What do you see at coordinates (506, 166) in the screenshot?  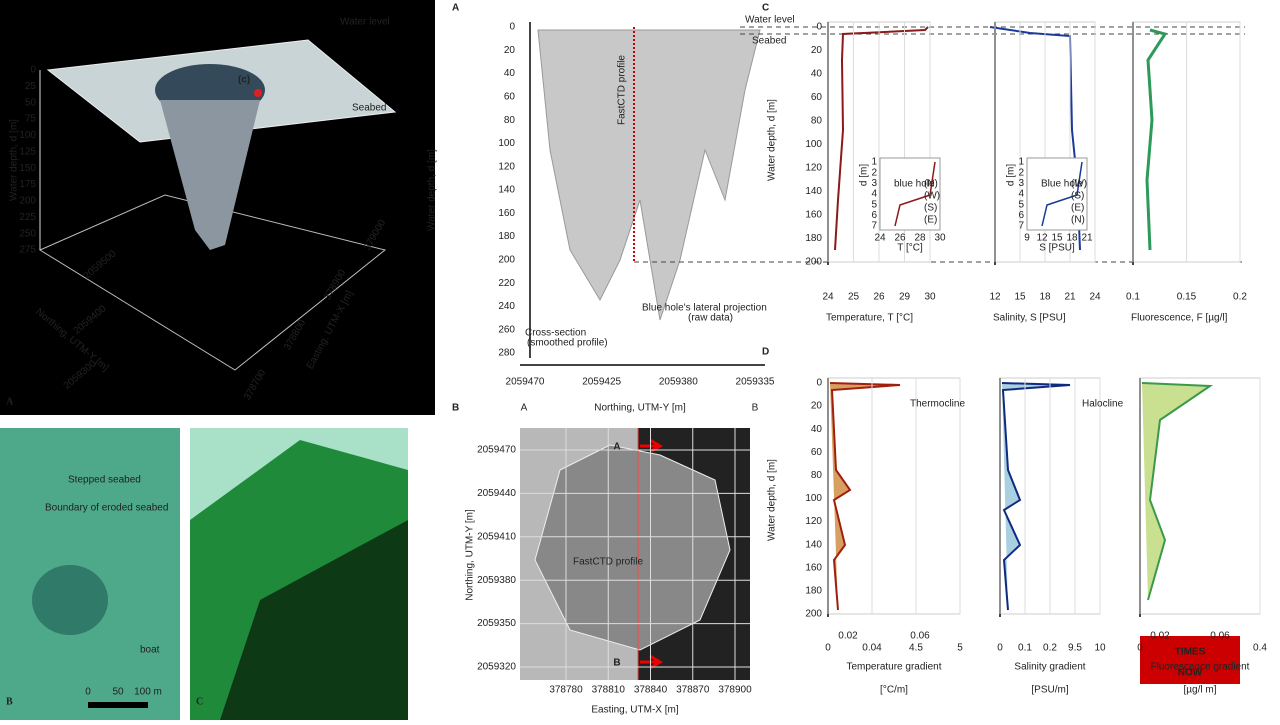 I see `y-tick-label: 120` at bounding box center [506, 166].